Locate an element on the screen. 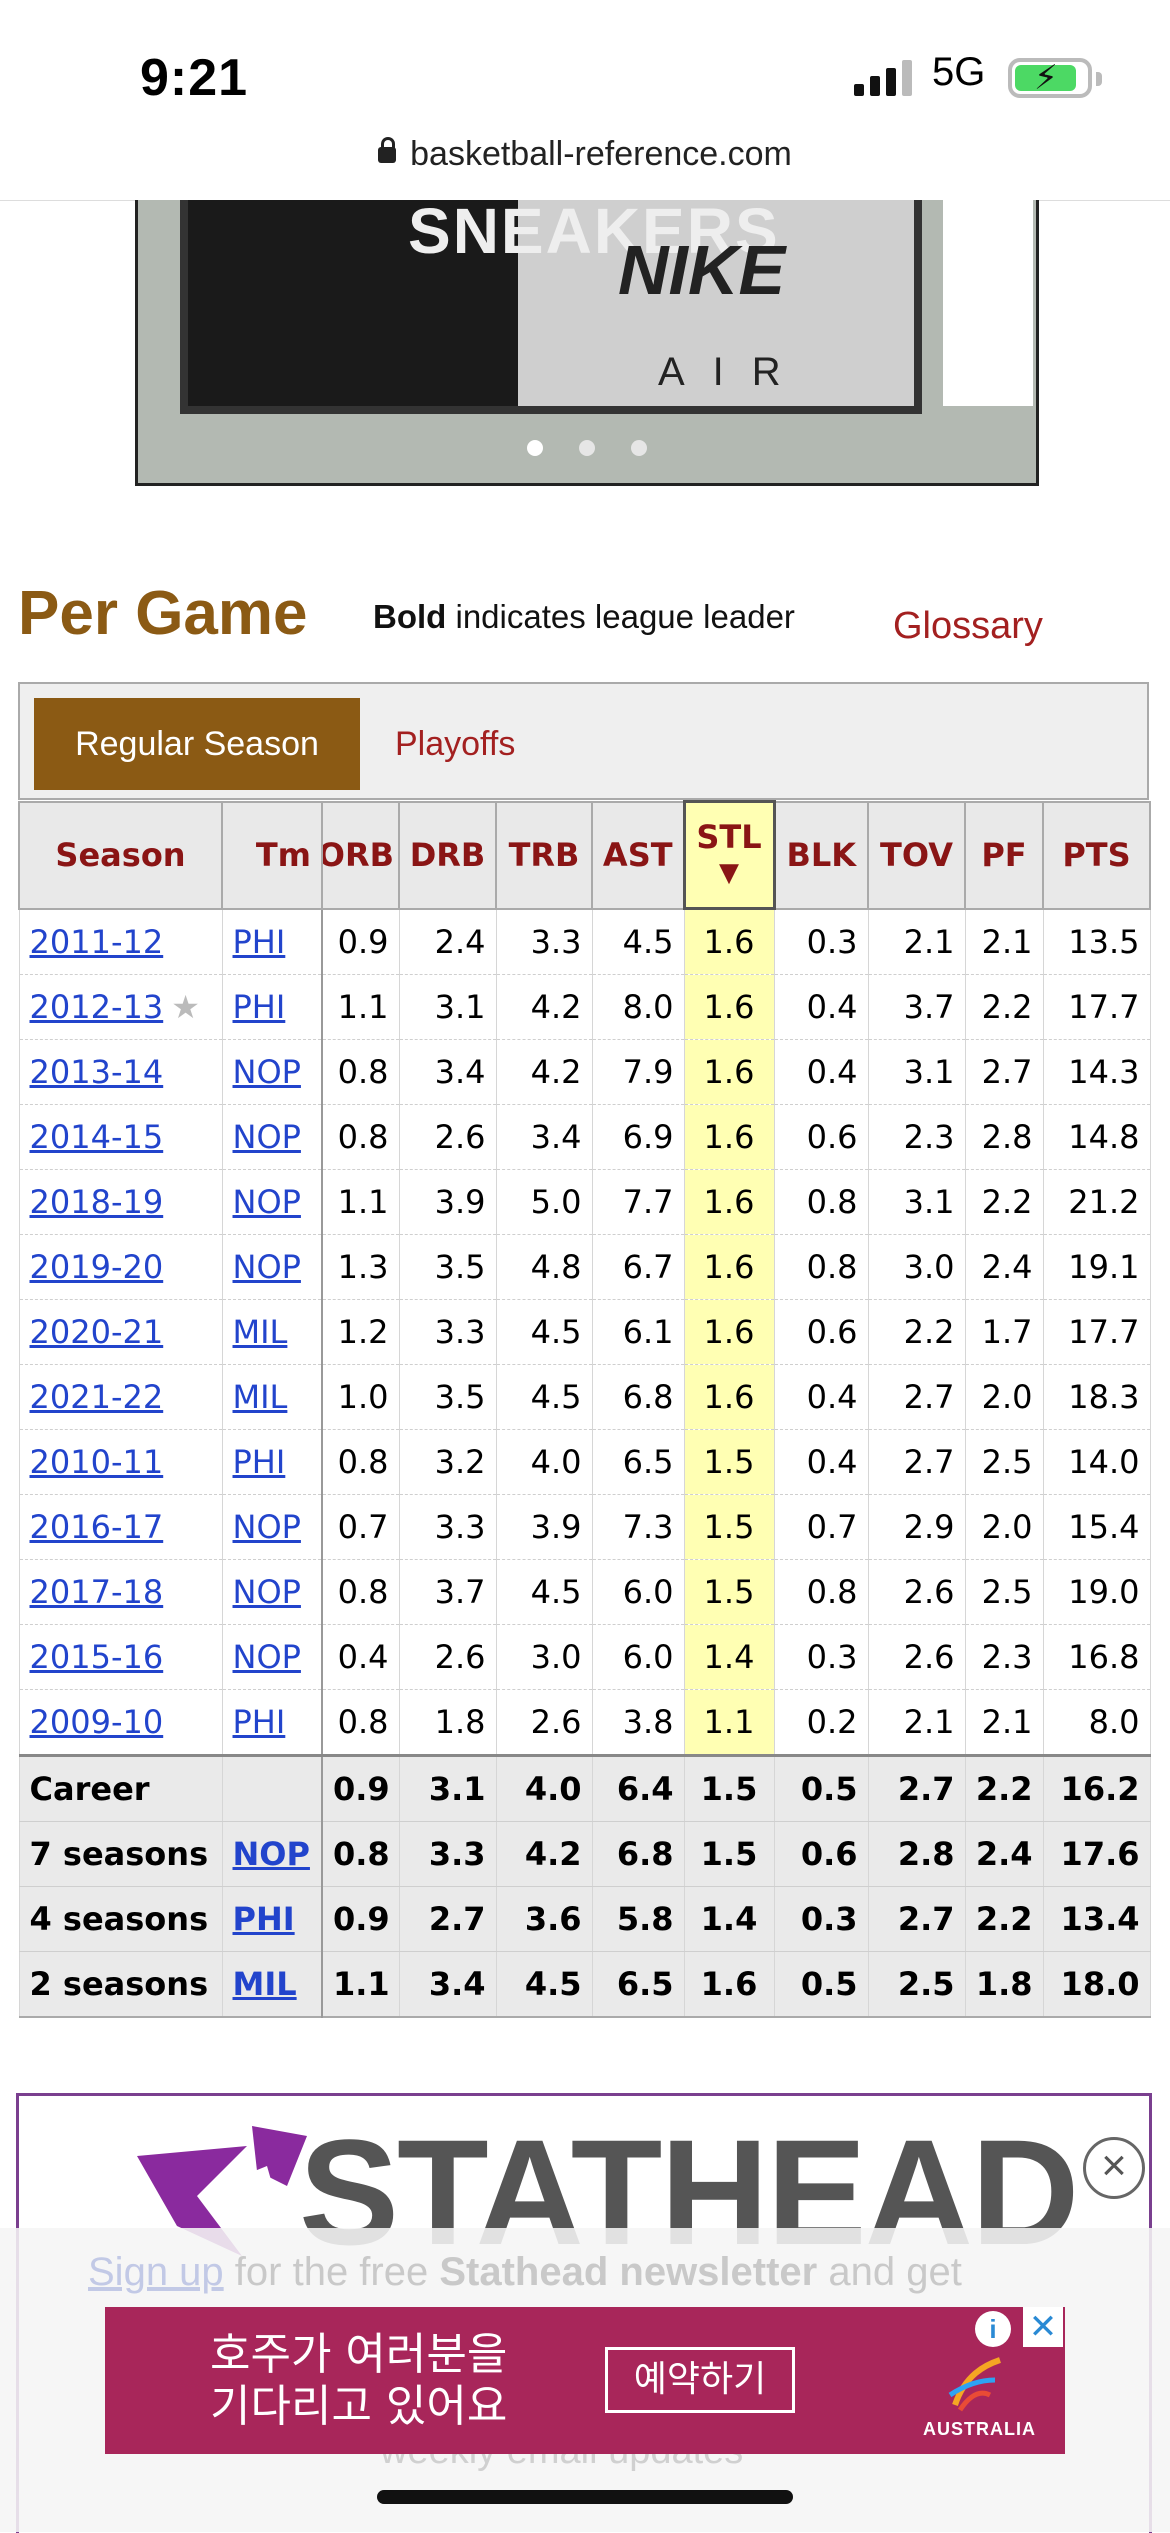 Image resolution: width=1170 pixels, height=2533 pixels. signup-bold: Stathead newsletter is located at coordinates (628, 2272).